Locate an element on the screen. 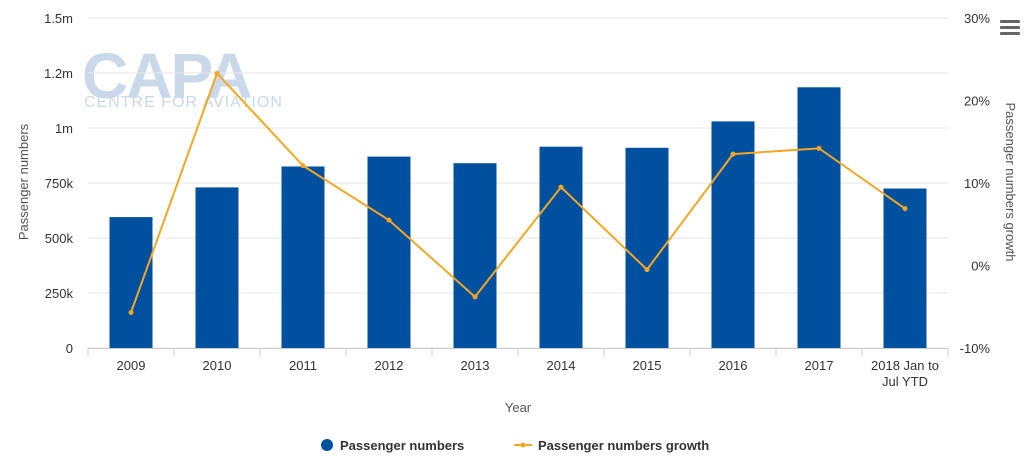 This screenshot has height=469, width=1030. y-tick-label: 250k is located at coordinates (59, 293).